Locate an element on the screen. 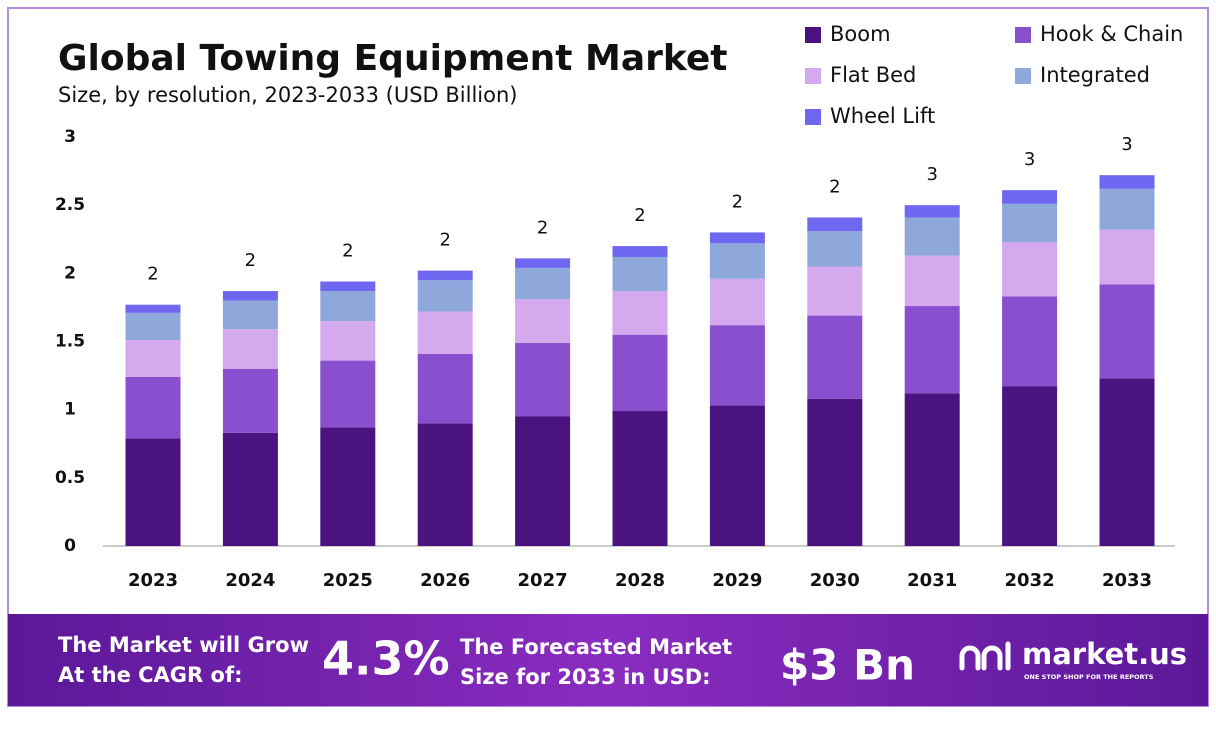 The height and width of the screenshot is (742, 1216). brand-logo is located at coordinates (985, 656).